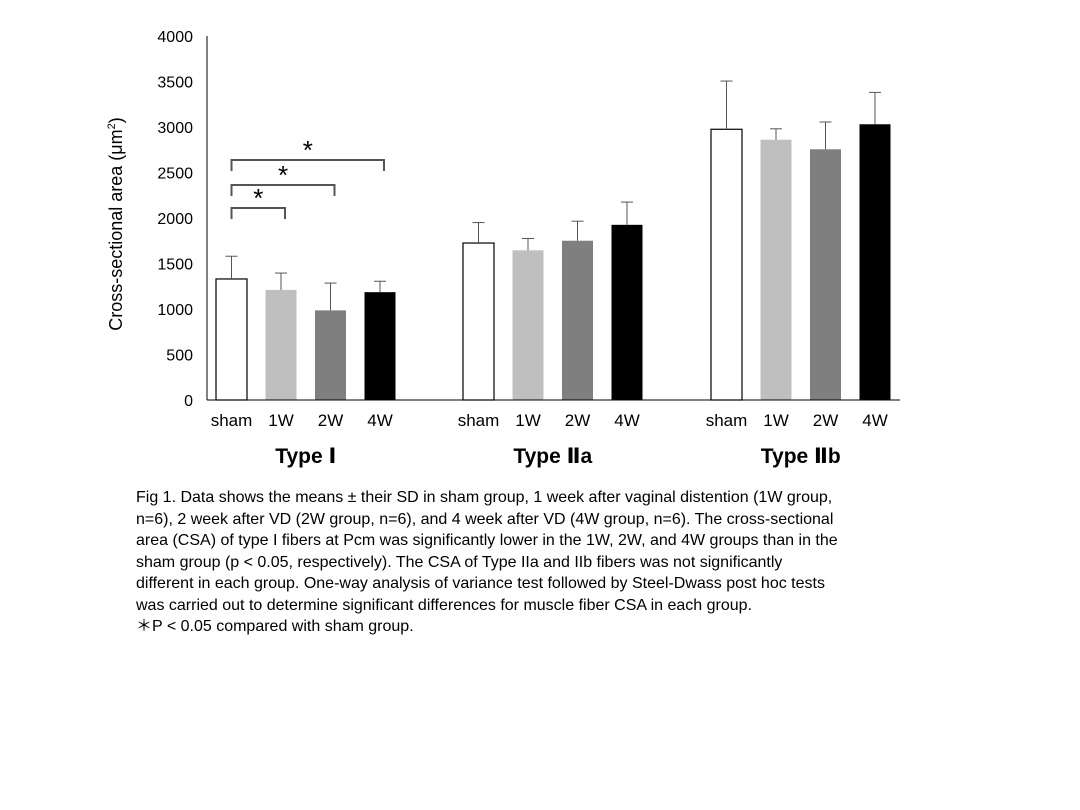 This screenshot has width=1080, height=810. I want to click on y-axis-ticks: 0 500 1000 1500 2000 2500 3000 3500 4000, so click(175, 219).